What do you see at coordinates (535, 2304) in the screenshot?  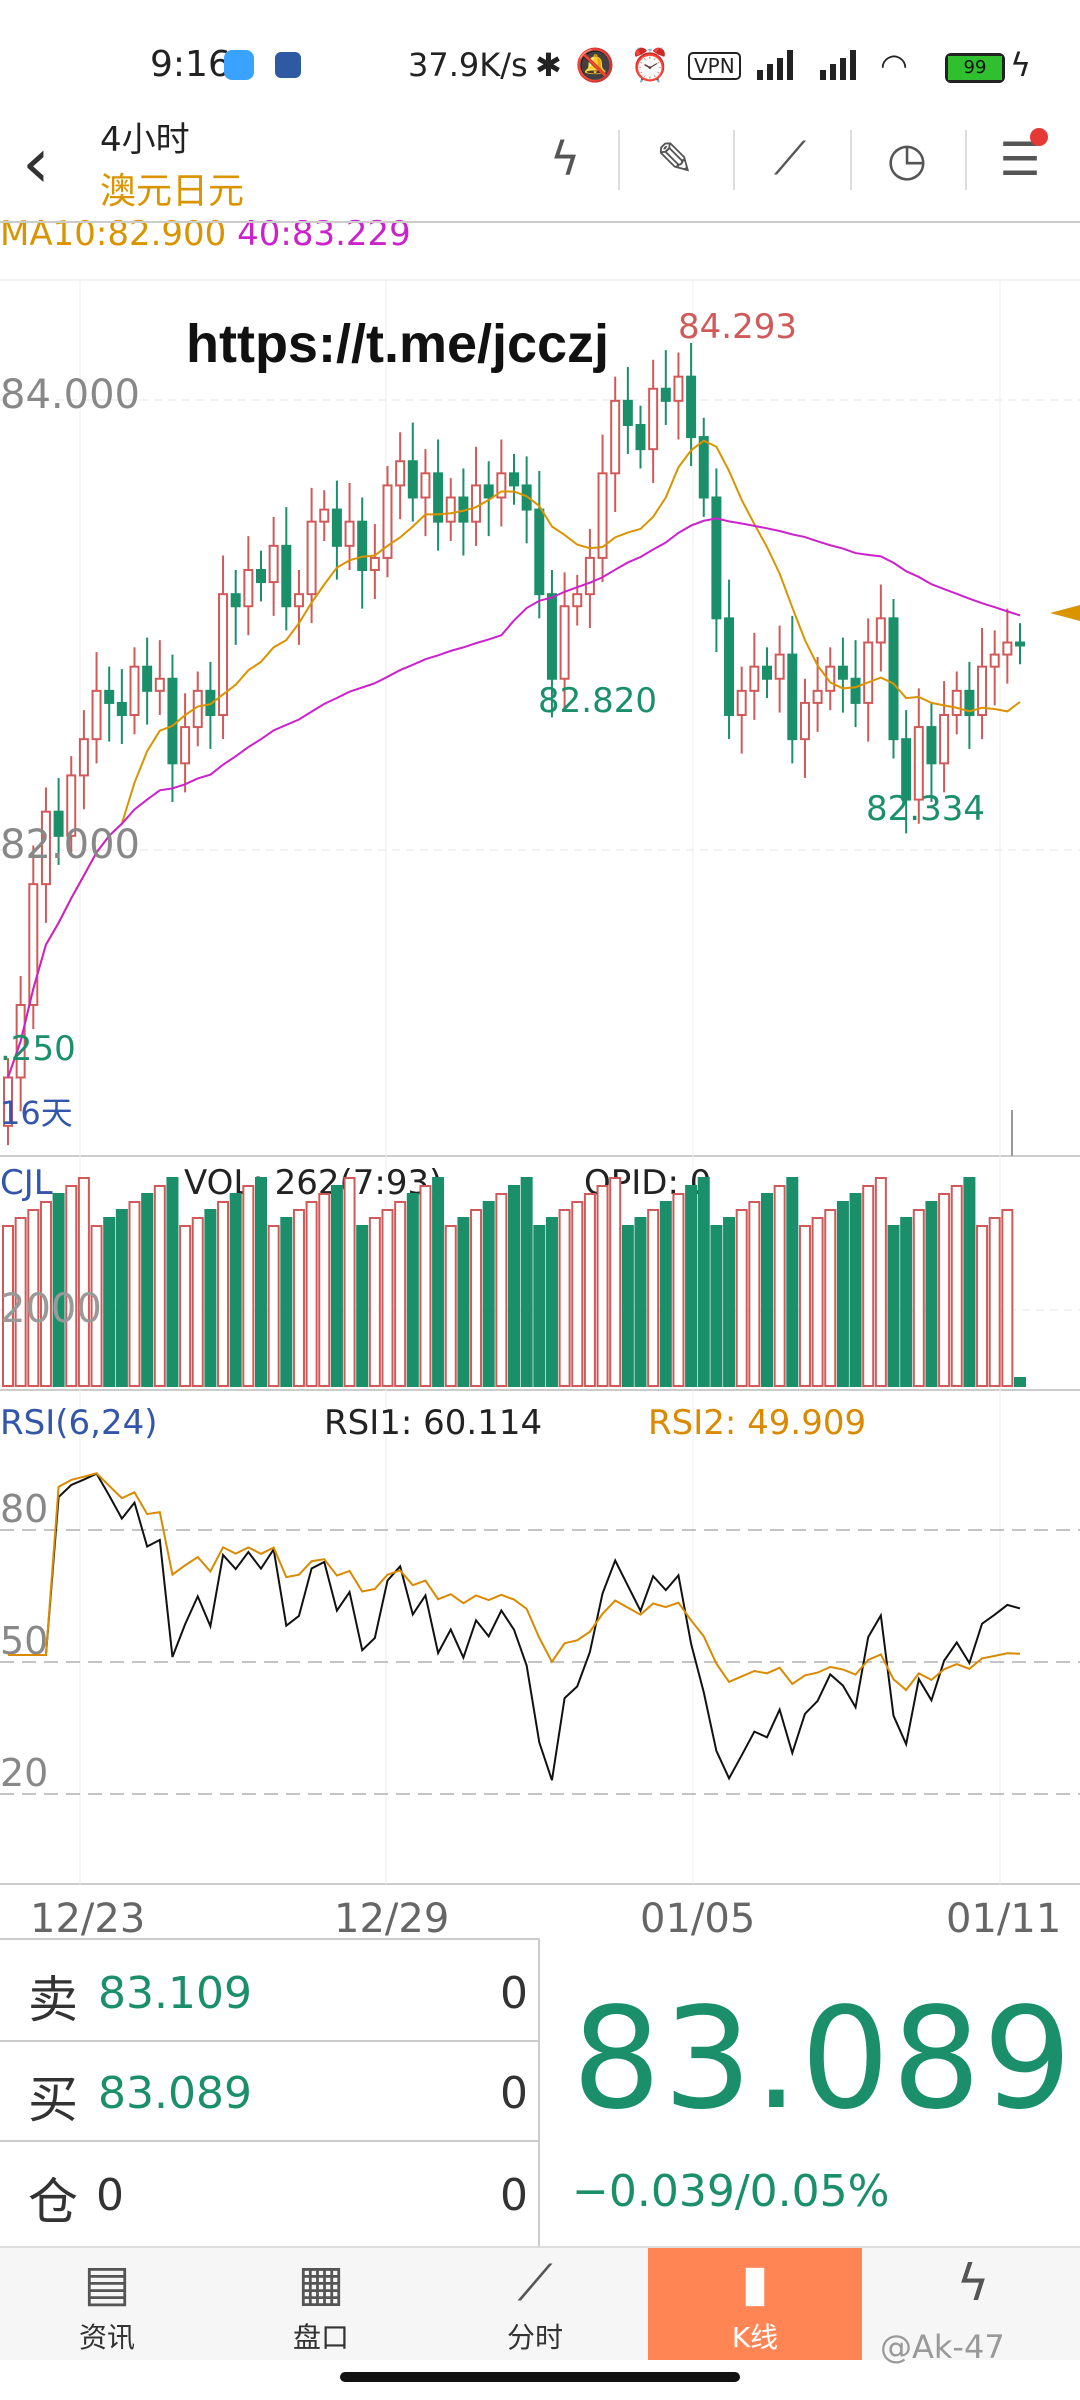 I see `nav-timeshare: ⟋ 分时` at bounding box center [535, 2304].